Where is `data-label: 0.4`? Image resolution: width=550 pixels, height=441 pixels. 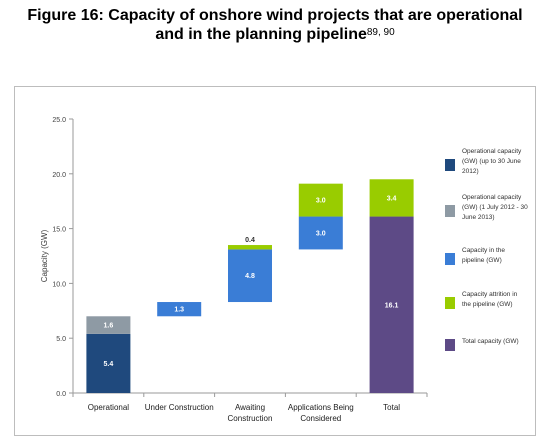
data-label: 0.4 is located at coordinates (250, 240).